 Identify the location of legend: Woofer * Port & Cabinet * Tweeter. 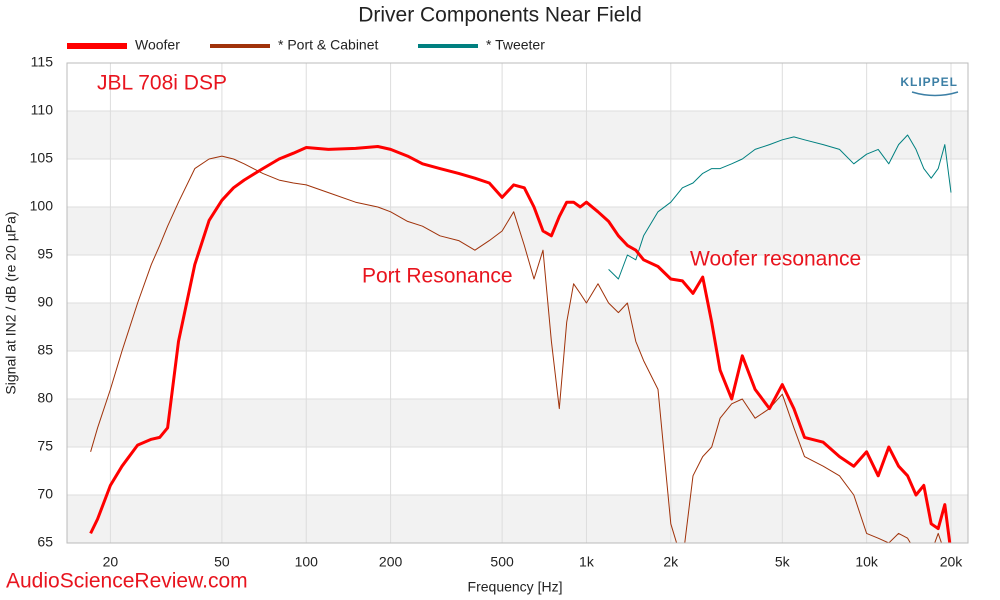
(306, 45).